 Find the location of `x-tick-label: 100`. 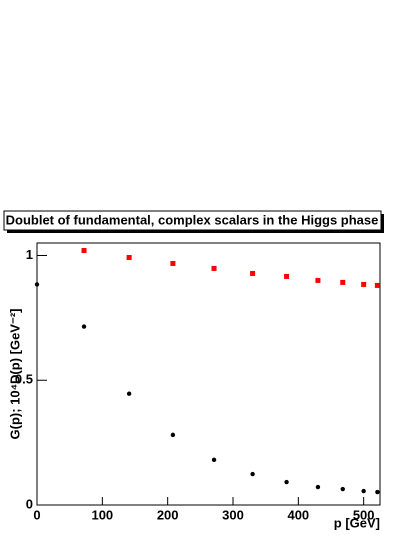

x-tick-label: 100 is located at coordinates (102, 514).